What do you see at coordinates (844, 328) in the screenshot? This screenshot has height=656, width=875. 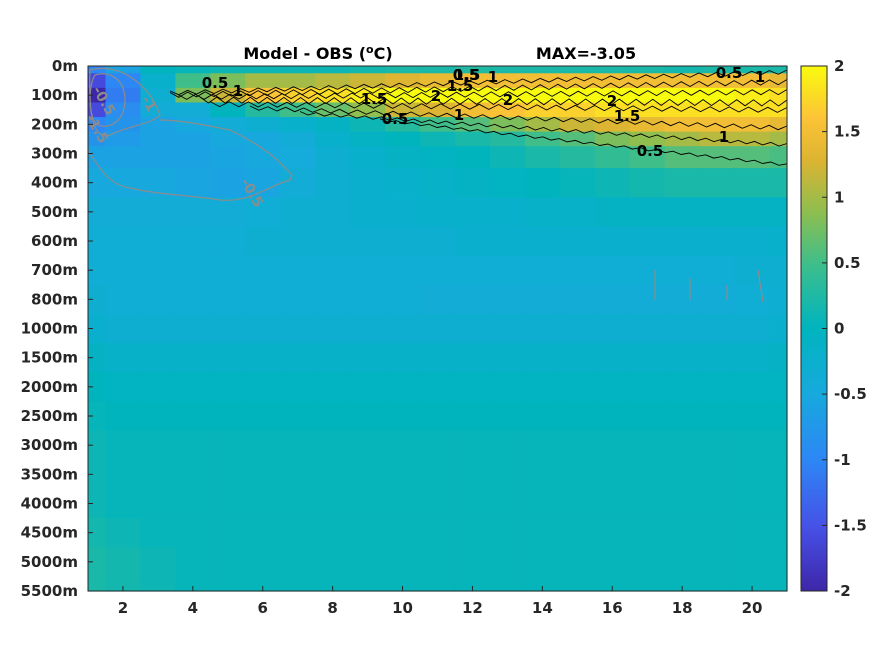 I see `colorbar-ticks: 2 1.5 1 0.5 0 -0.5 -1 -1.5 -2` at bounding box center [844, 328].